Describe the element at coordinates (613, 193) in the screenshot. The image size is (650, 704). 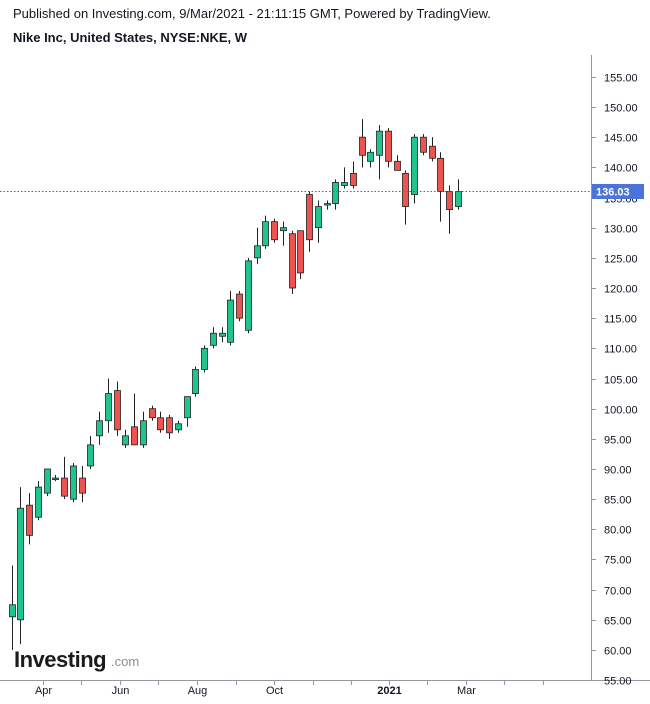
I see `current-price-label: 136.03` at that location.